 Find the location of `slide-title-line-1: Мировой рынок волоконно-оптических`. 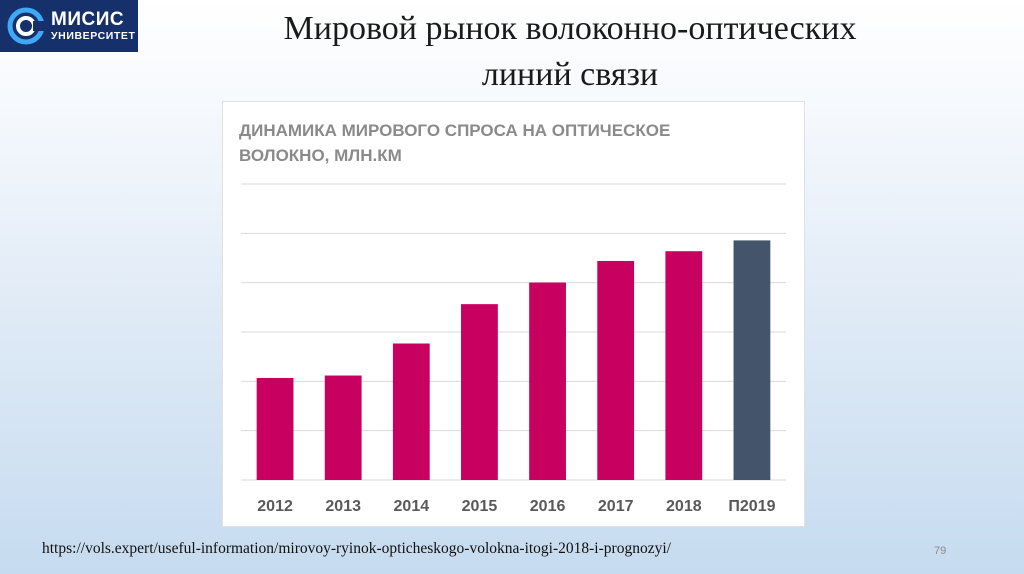

slide-title-line-1: Мировой рынок волоконно-оптических is located at coordinates (570, 28).